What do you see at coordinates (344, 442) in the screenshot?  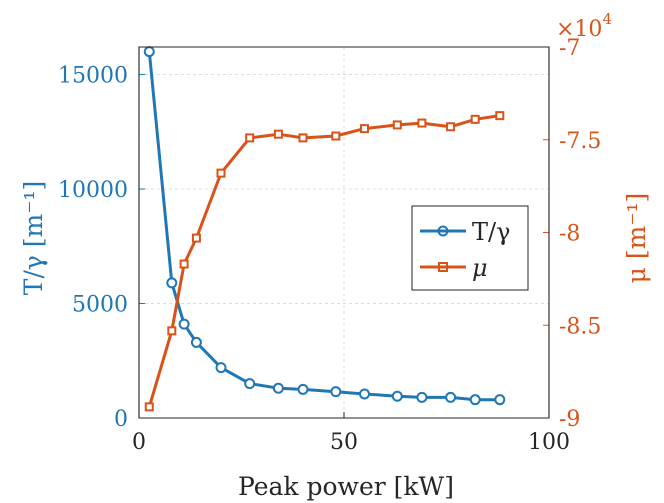 I see `x-tick-label: 50` at bounding box center [344, 442].